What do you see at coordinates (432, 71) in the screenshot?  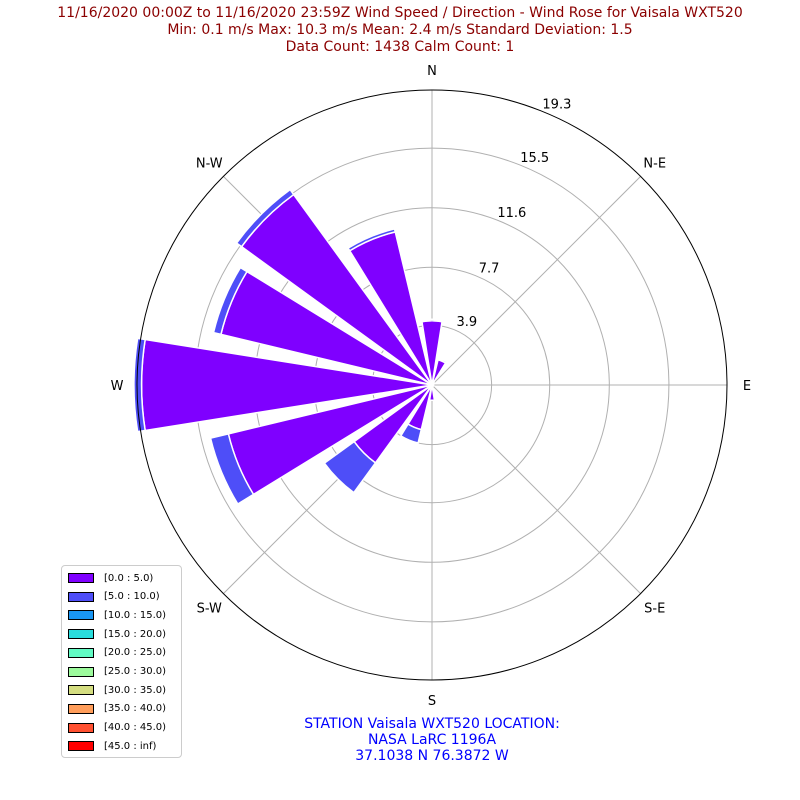 I see `direction-label-n: N` at bounding box center [432, 71].